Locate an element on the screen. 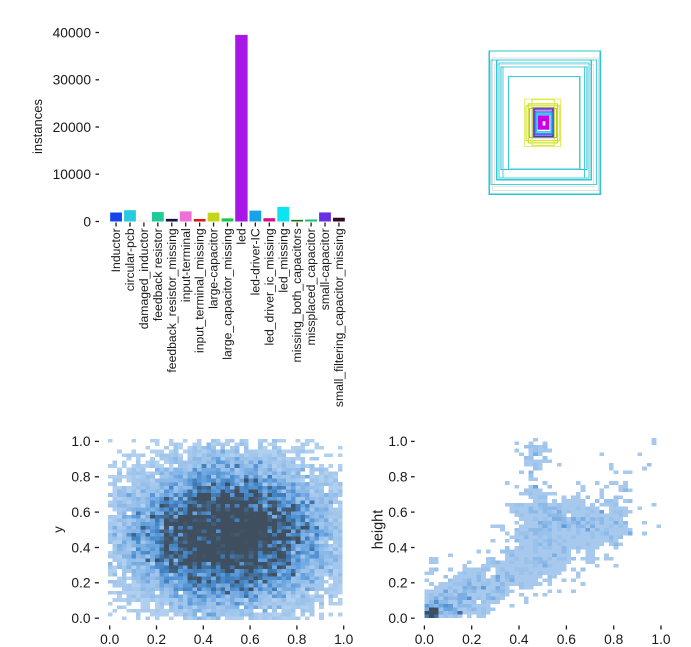 The height and width of the screenshot is (647, 691). svg-text: circular-pcb is located at coordinates (130, 259).